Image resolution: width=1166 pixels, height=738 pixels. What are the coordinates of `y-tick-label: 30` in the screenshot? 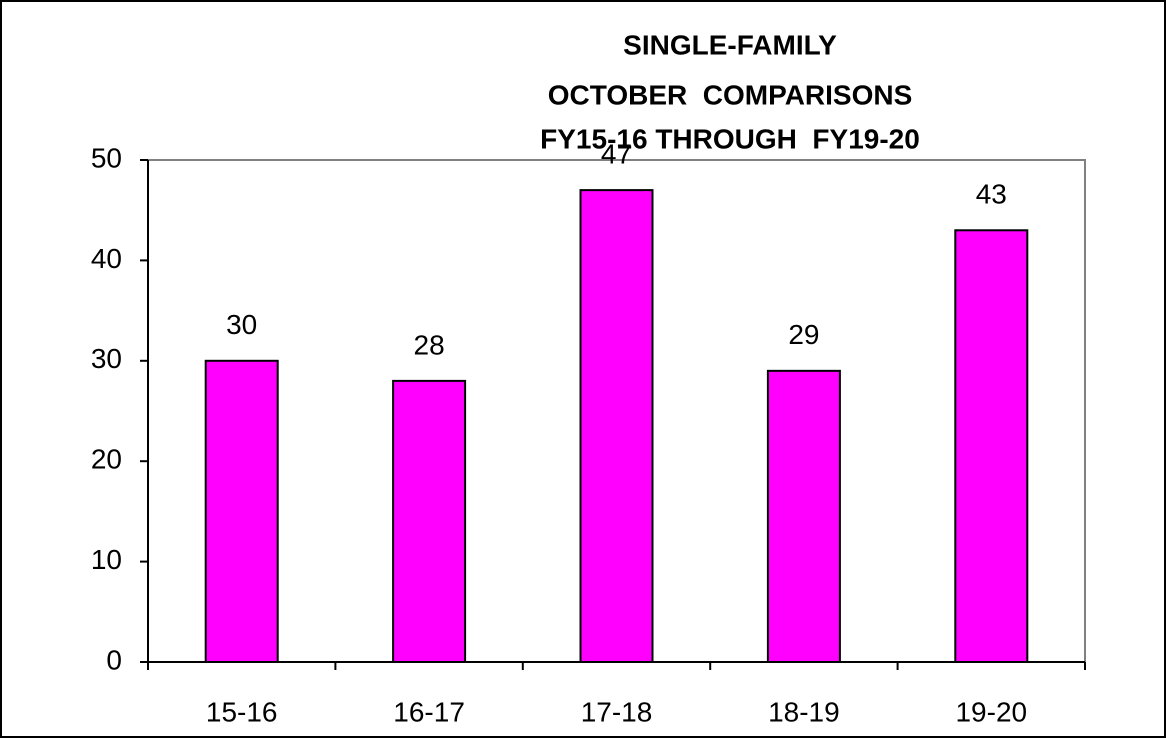 It's located at (106, 358).